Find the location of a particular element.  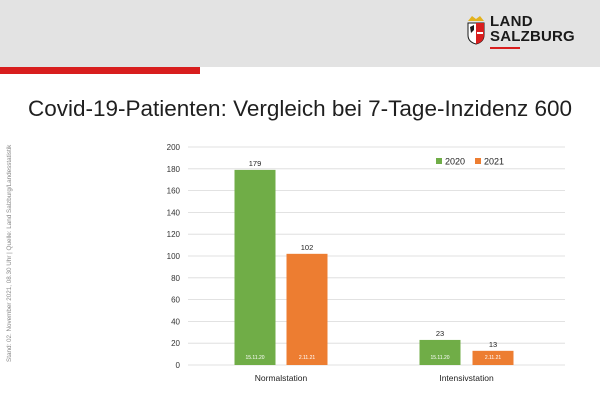

y-tick-label: 60 is located at coordinates (175, 300).